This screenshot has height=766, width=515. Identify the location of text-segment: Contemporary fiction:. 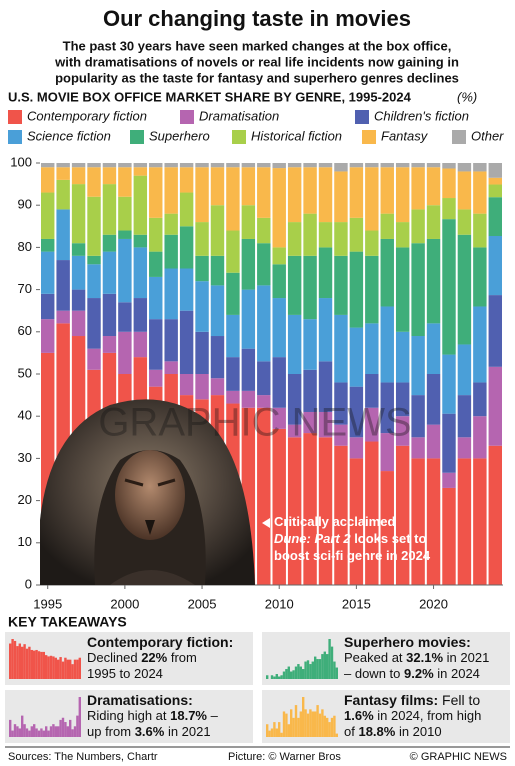
(160, 642).